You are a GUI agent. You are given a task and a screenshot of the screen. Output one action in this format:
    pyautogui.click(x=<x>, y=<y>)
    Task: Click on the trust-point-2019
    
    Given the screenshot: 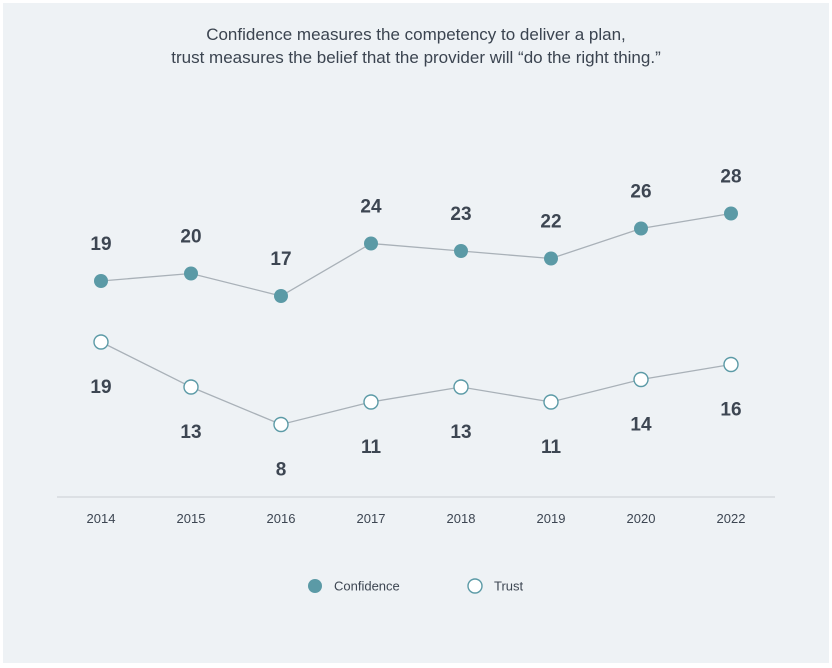 What is the action you would take?
    pyautogui.click(x=551, y=402)
    